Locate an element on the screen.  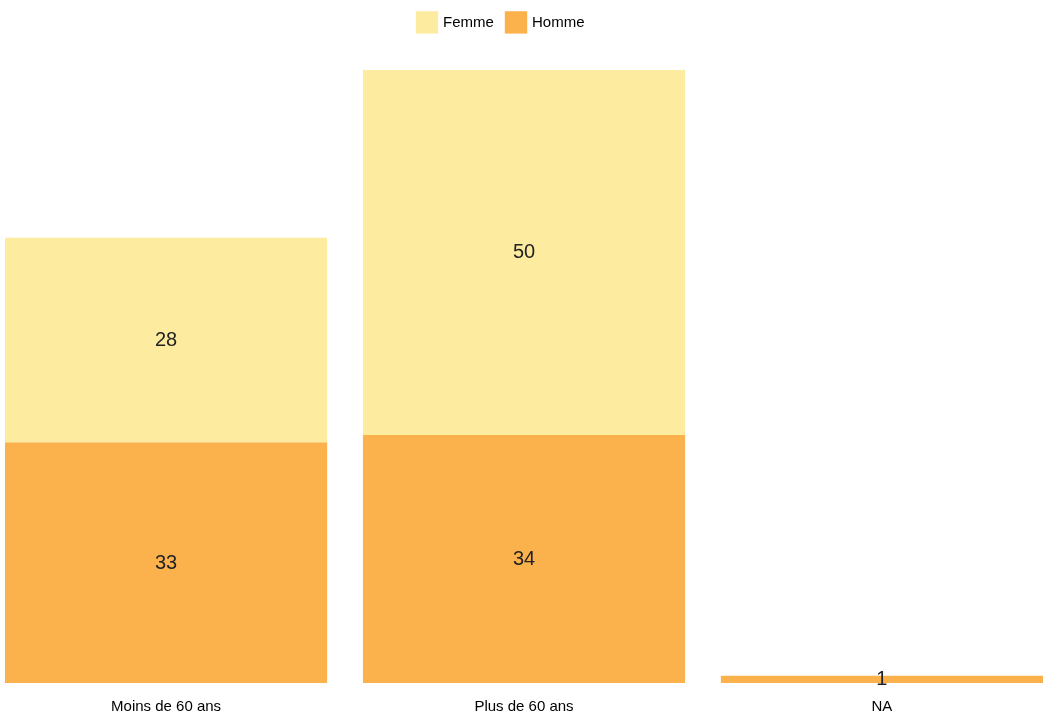
legend-label: Femme is located at coordinates (468, 22).